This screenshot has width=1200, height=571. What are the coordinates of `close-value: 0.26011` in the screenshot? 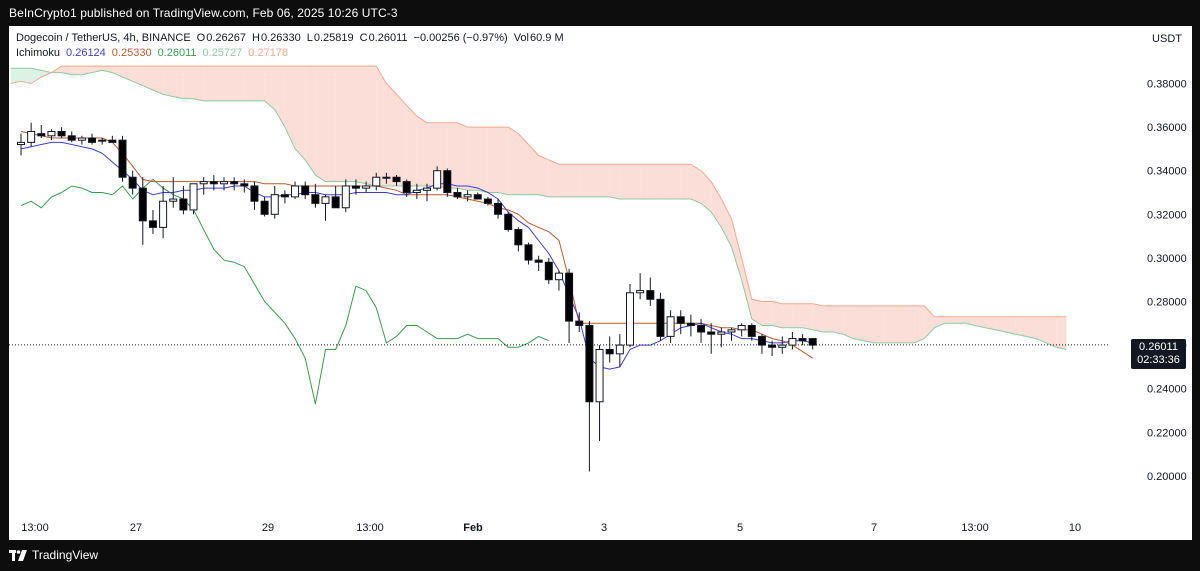 It's located at (388, 38).